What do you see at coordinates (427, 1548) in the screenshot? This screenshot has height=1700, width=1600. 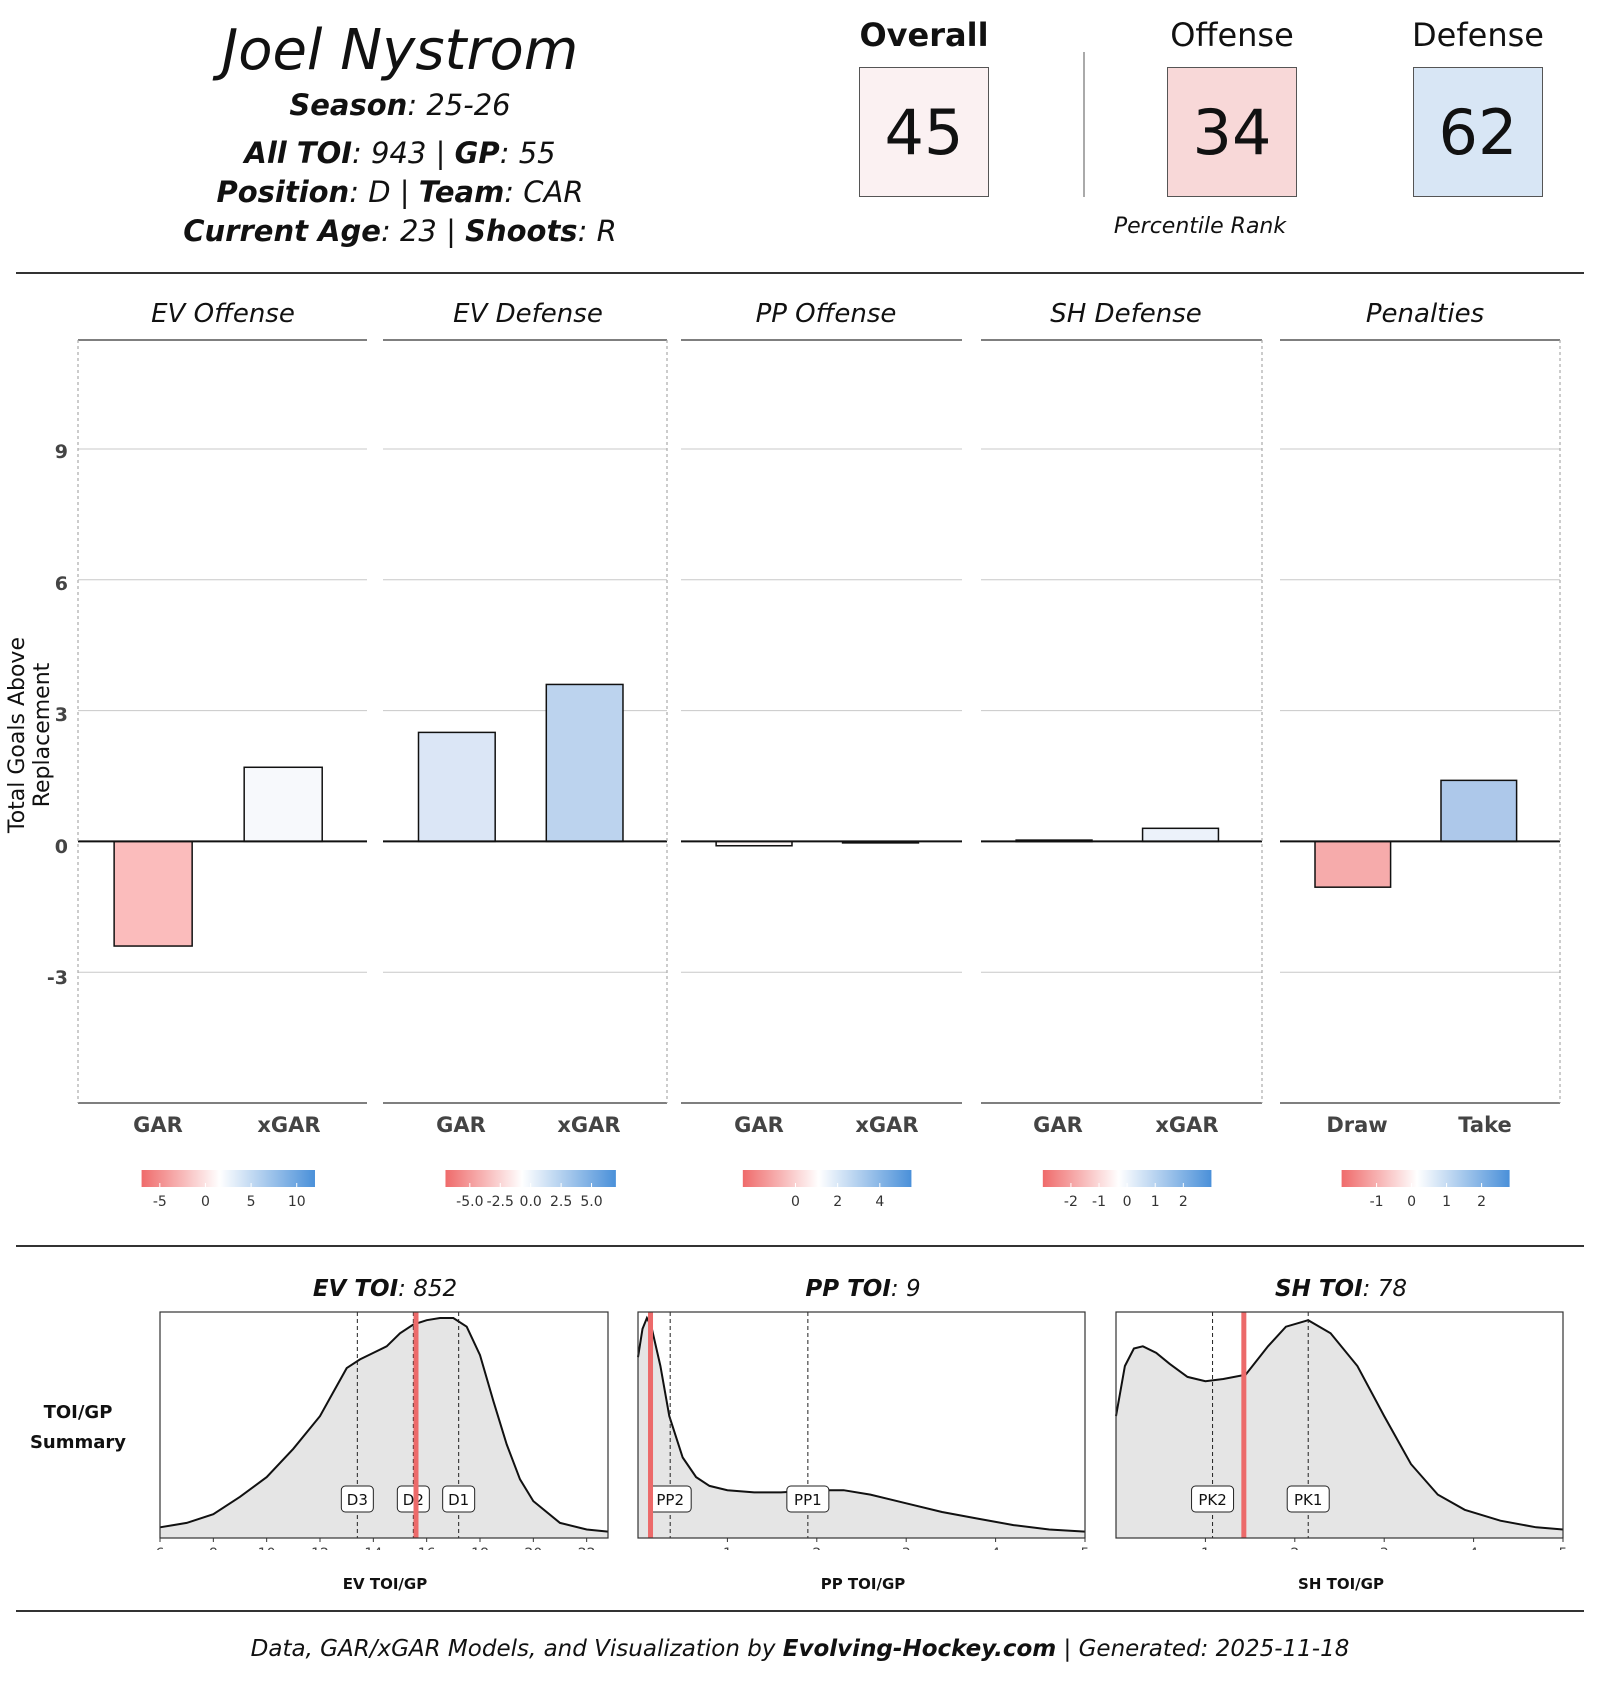 I see `x-tick-label: 16` at bounding box center [427, 1548].